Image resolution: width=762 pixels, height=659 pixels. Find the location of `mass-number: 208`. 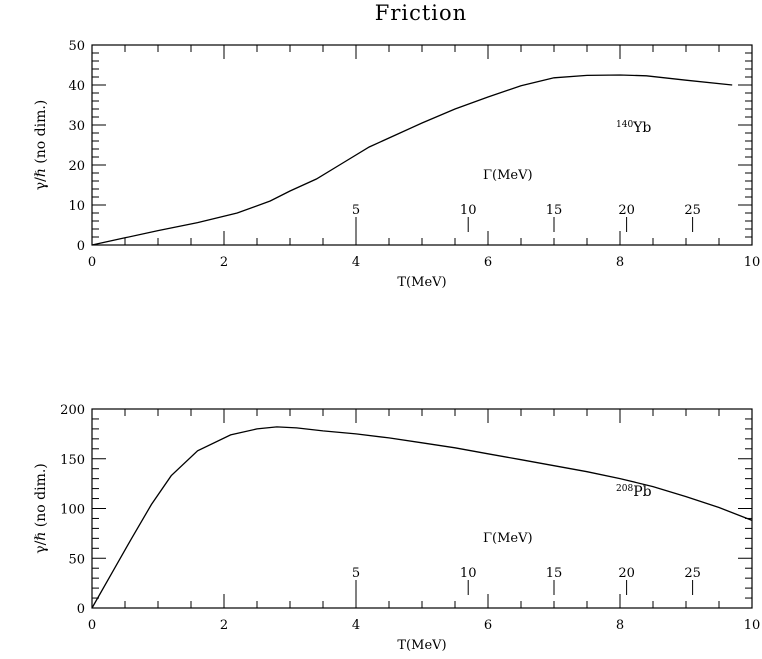

mass-number: 208 is located at coordinates (624, 489).